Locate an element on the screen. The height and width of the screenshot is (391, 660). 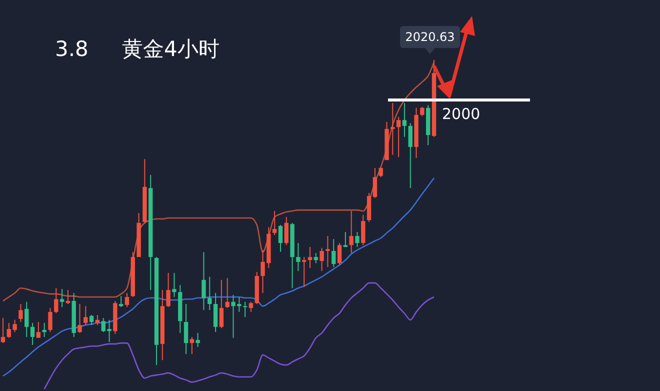
annotation: 2020.63 is located at coordinates (430, 37).